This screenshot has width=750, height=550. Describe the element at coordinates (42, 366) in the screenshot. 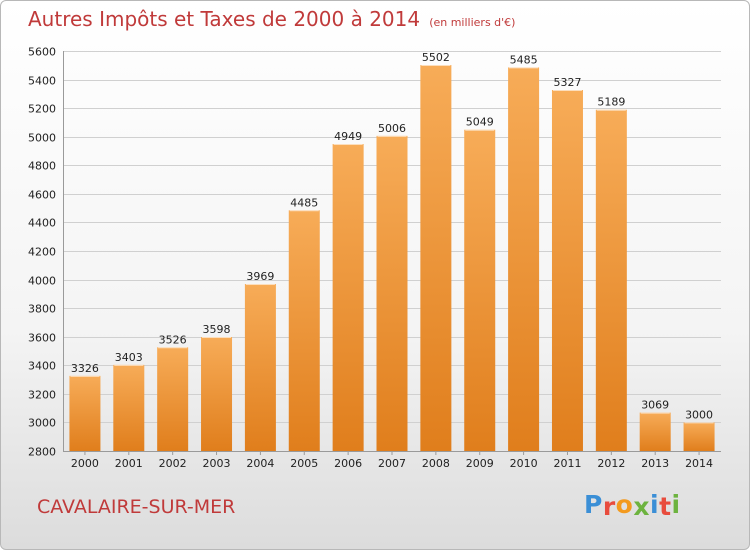

I see `y-tick-label: 3400` at that location.